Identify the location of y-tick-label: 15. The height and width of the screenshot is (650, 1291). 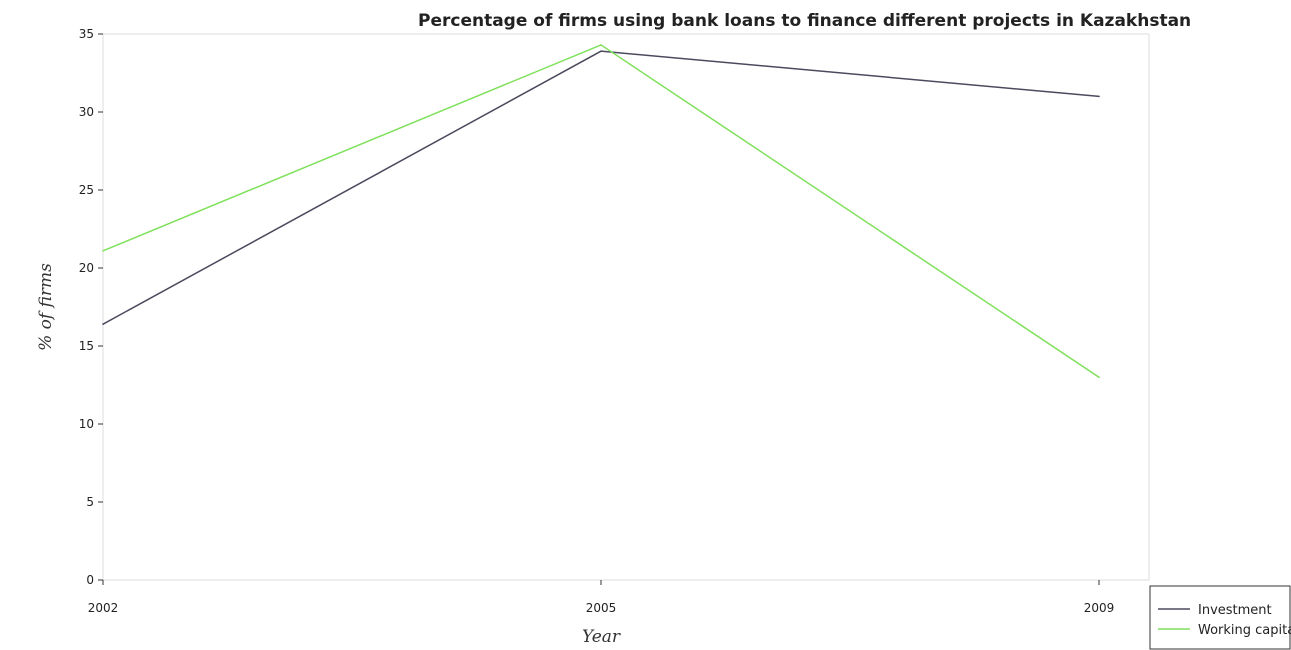
(86, 346).